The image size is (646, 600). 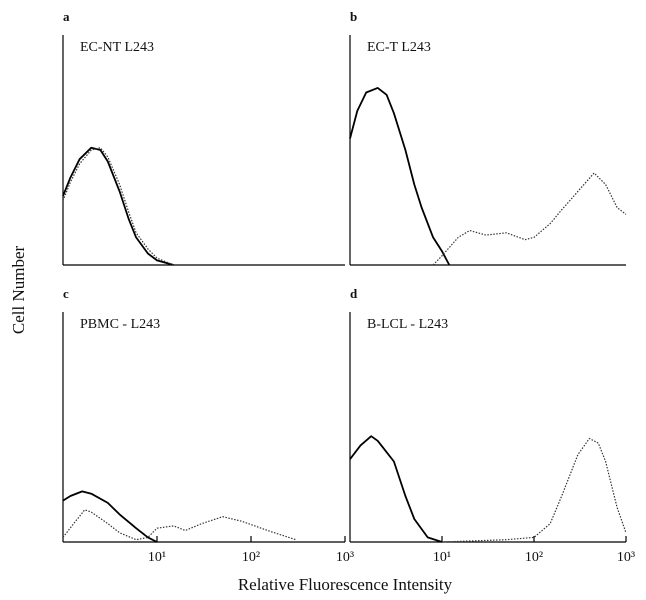 I want to click on panel-title: PBMC - L243, so click(x=120, y=324).